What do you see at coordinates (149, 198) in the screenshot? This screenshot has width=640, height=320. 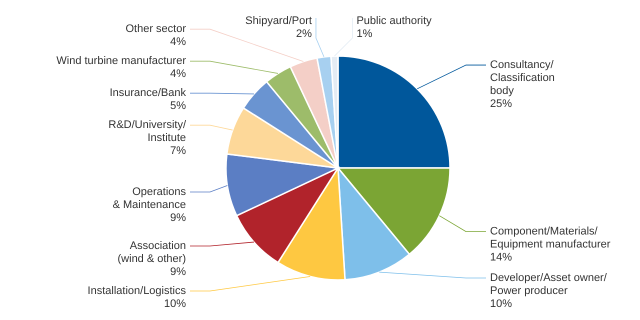 I see `slice-label: Operations & Maintenance` at bounding box center [149, 198].